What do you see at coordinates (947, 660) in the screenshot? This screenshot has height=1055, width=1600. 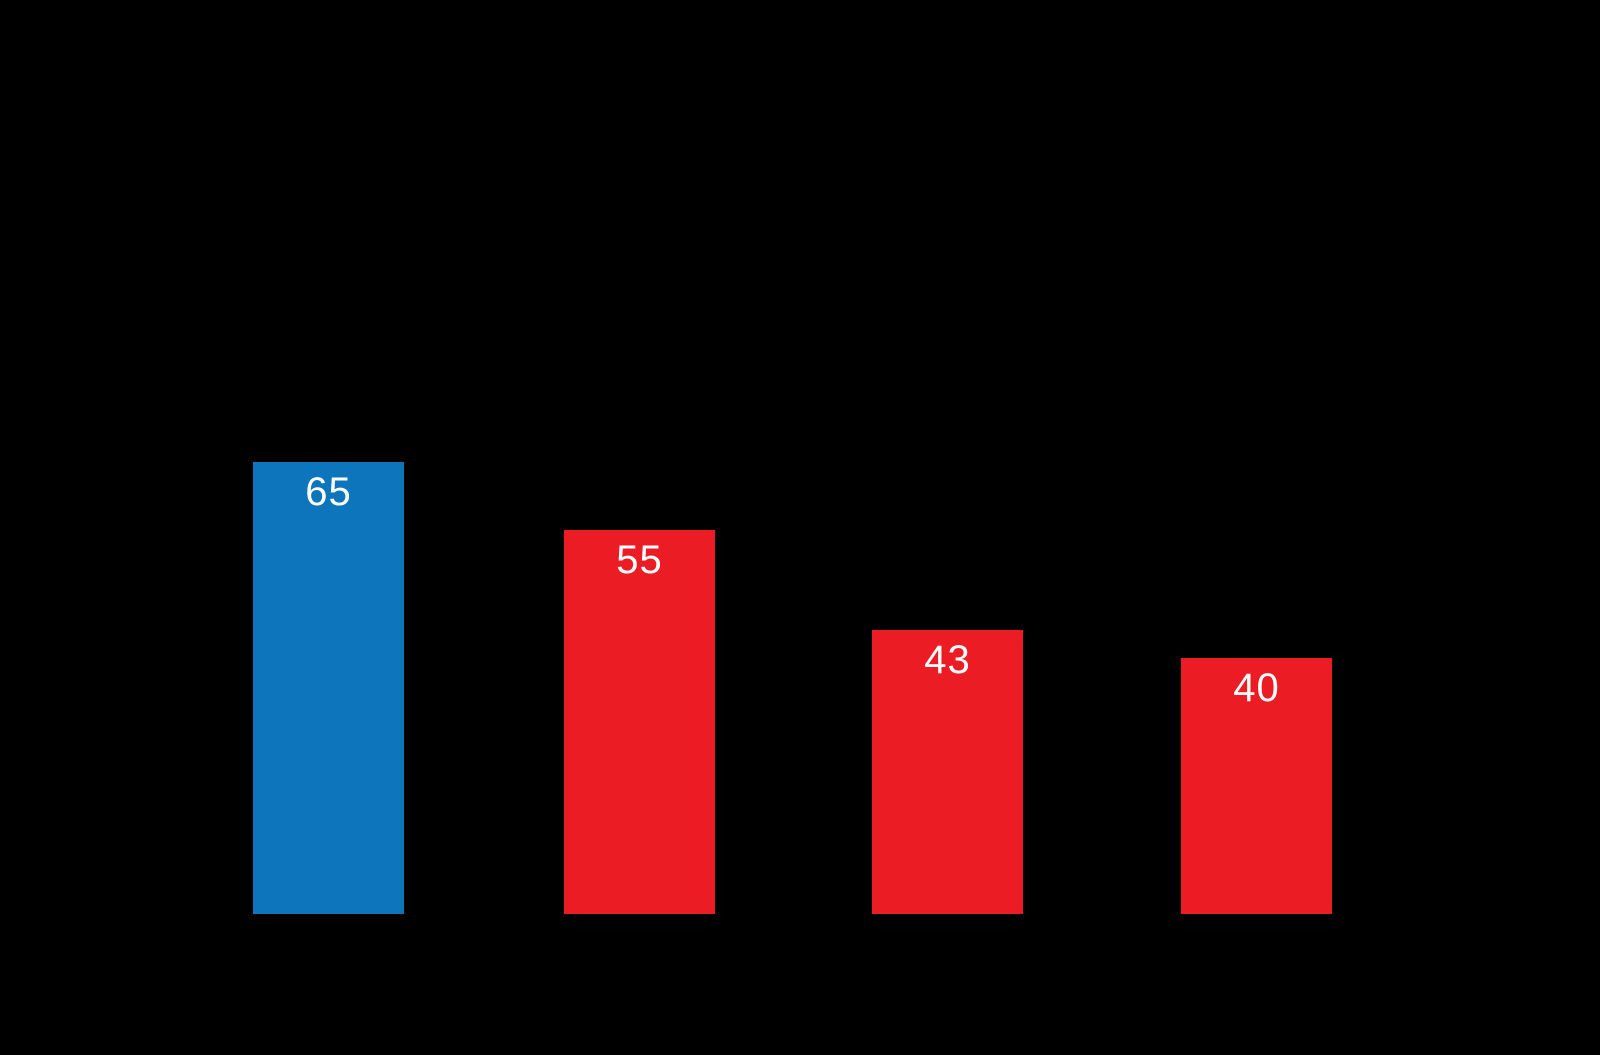 I see `bar-value-label: 43` at bounding box center [947, 660].